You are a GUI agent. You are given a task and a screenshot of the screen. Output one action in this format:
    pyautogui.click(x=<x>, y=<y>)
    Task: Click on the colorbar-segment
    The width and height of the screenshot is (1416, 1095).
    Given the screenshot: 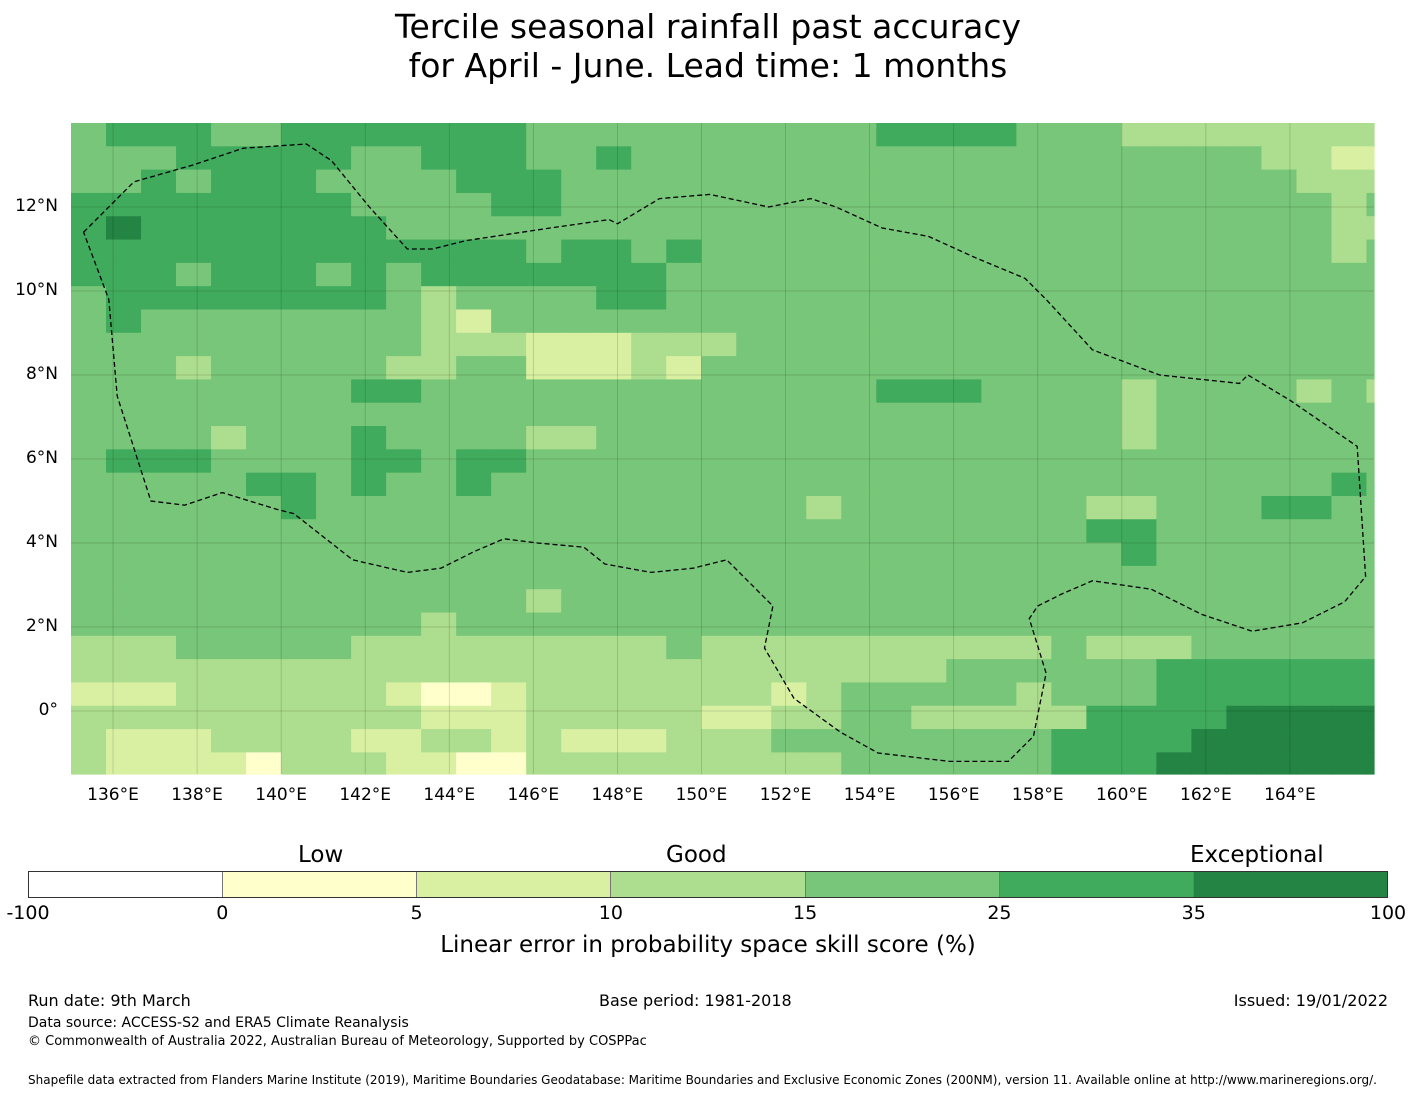 What is the action you would take?
    pyautogui.click(x=1096, y=884)
    